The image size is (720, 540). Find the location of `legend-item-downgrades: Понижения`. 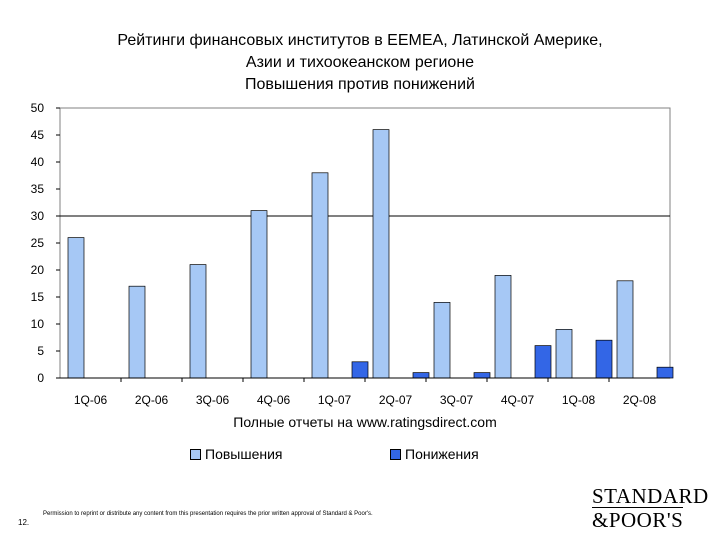

legend-item-downgrades: Понижения is located at coordinates (434, 454).